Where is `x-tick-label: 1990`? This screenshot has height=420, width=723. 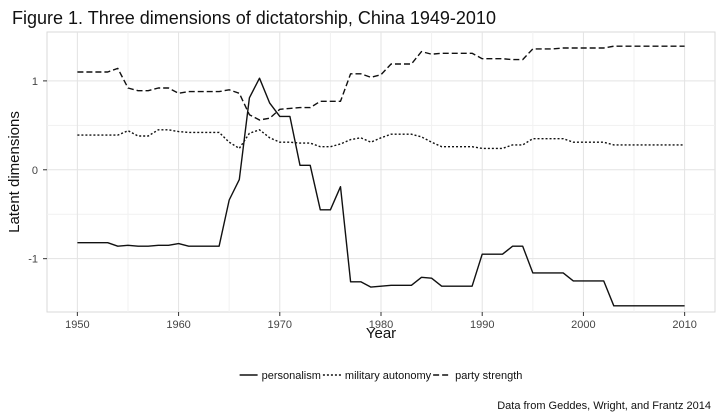
x-tick-label: 1990 is located at coordinates (482, 325).